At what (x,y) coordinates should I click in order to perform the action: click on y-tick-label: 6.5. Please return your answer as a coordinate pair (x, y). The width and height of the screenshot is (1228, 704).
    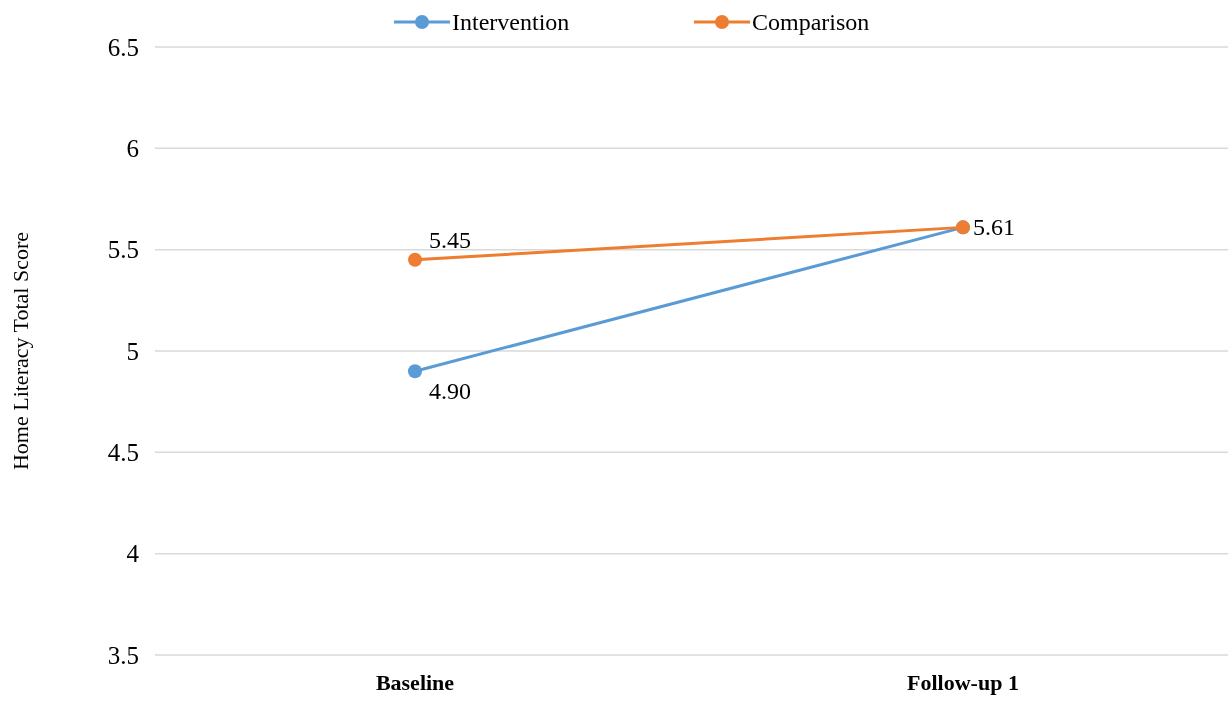
    Looking at the image, I should click on (123, 47).